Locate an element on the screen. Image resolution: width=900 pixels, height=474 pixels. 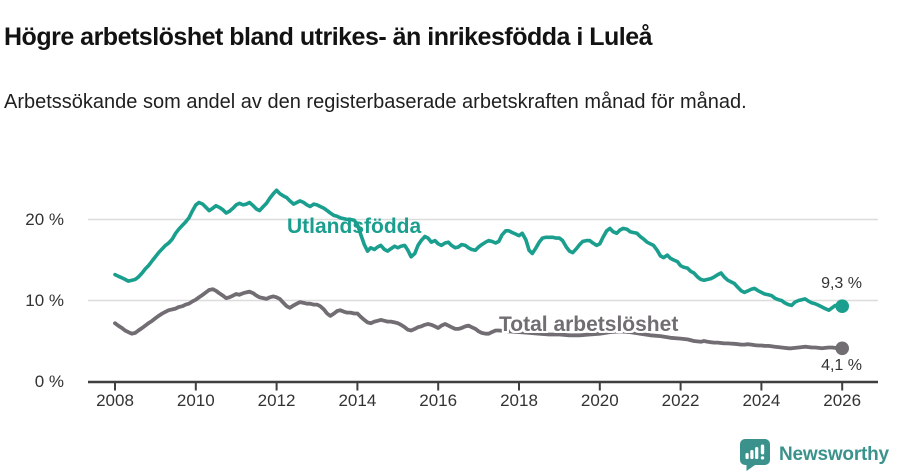
newsworthy-logo-icon is located at coordinates (755, 455).